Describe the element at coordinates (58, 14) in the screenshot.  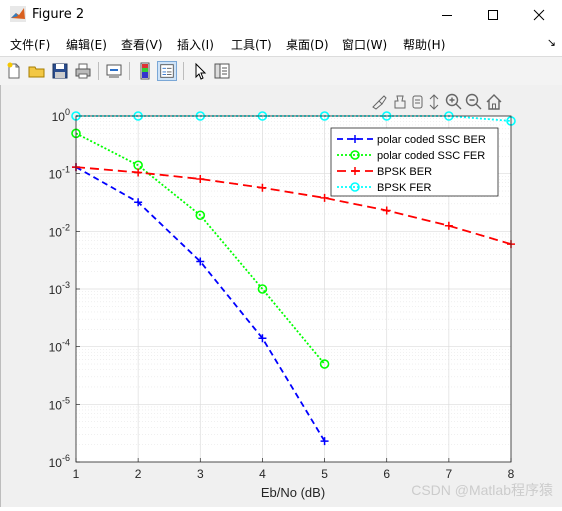
I see `window-title: Figure 2` at that location.